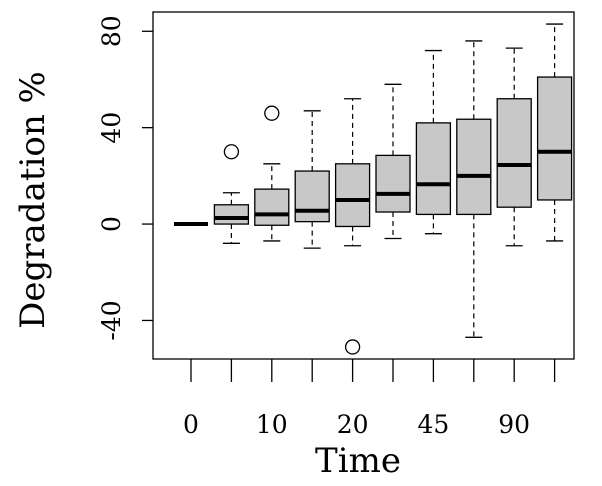 The height and width of the screenshot is (486, 602). Describe the element at coordinates (433, 424) in the screenshot. I see `x-tick-label: 45` at that location.